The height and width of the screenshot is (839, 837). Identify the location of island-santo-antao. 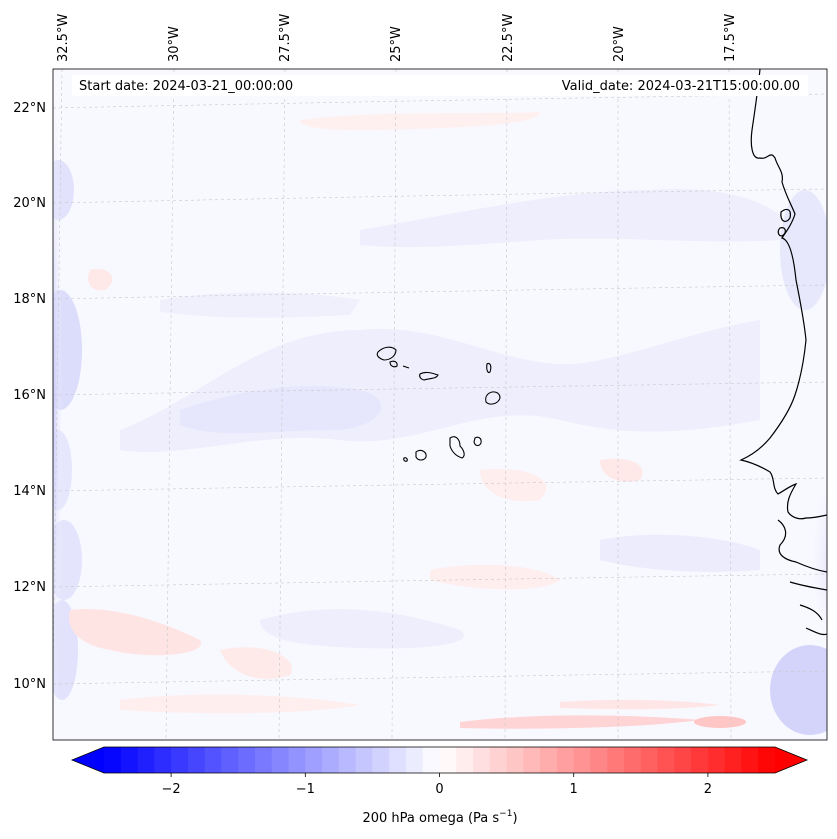
(386, 353).